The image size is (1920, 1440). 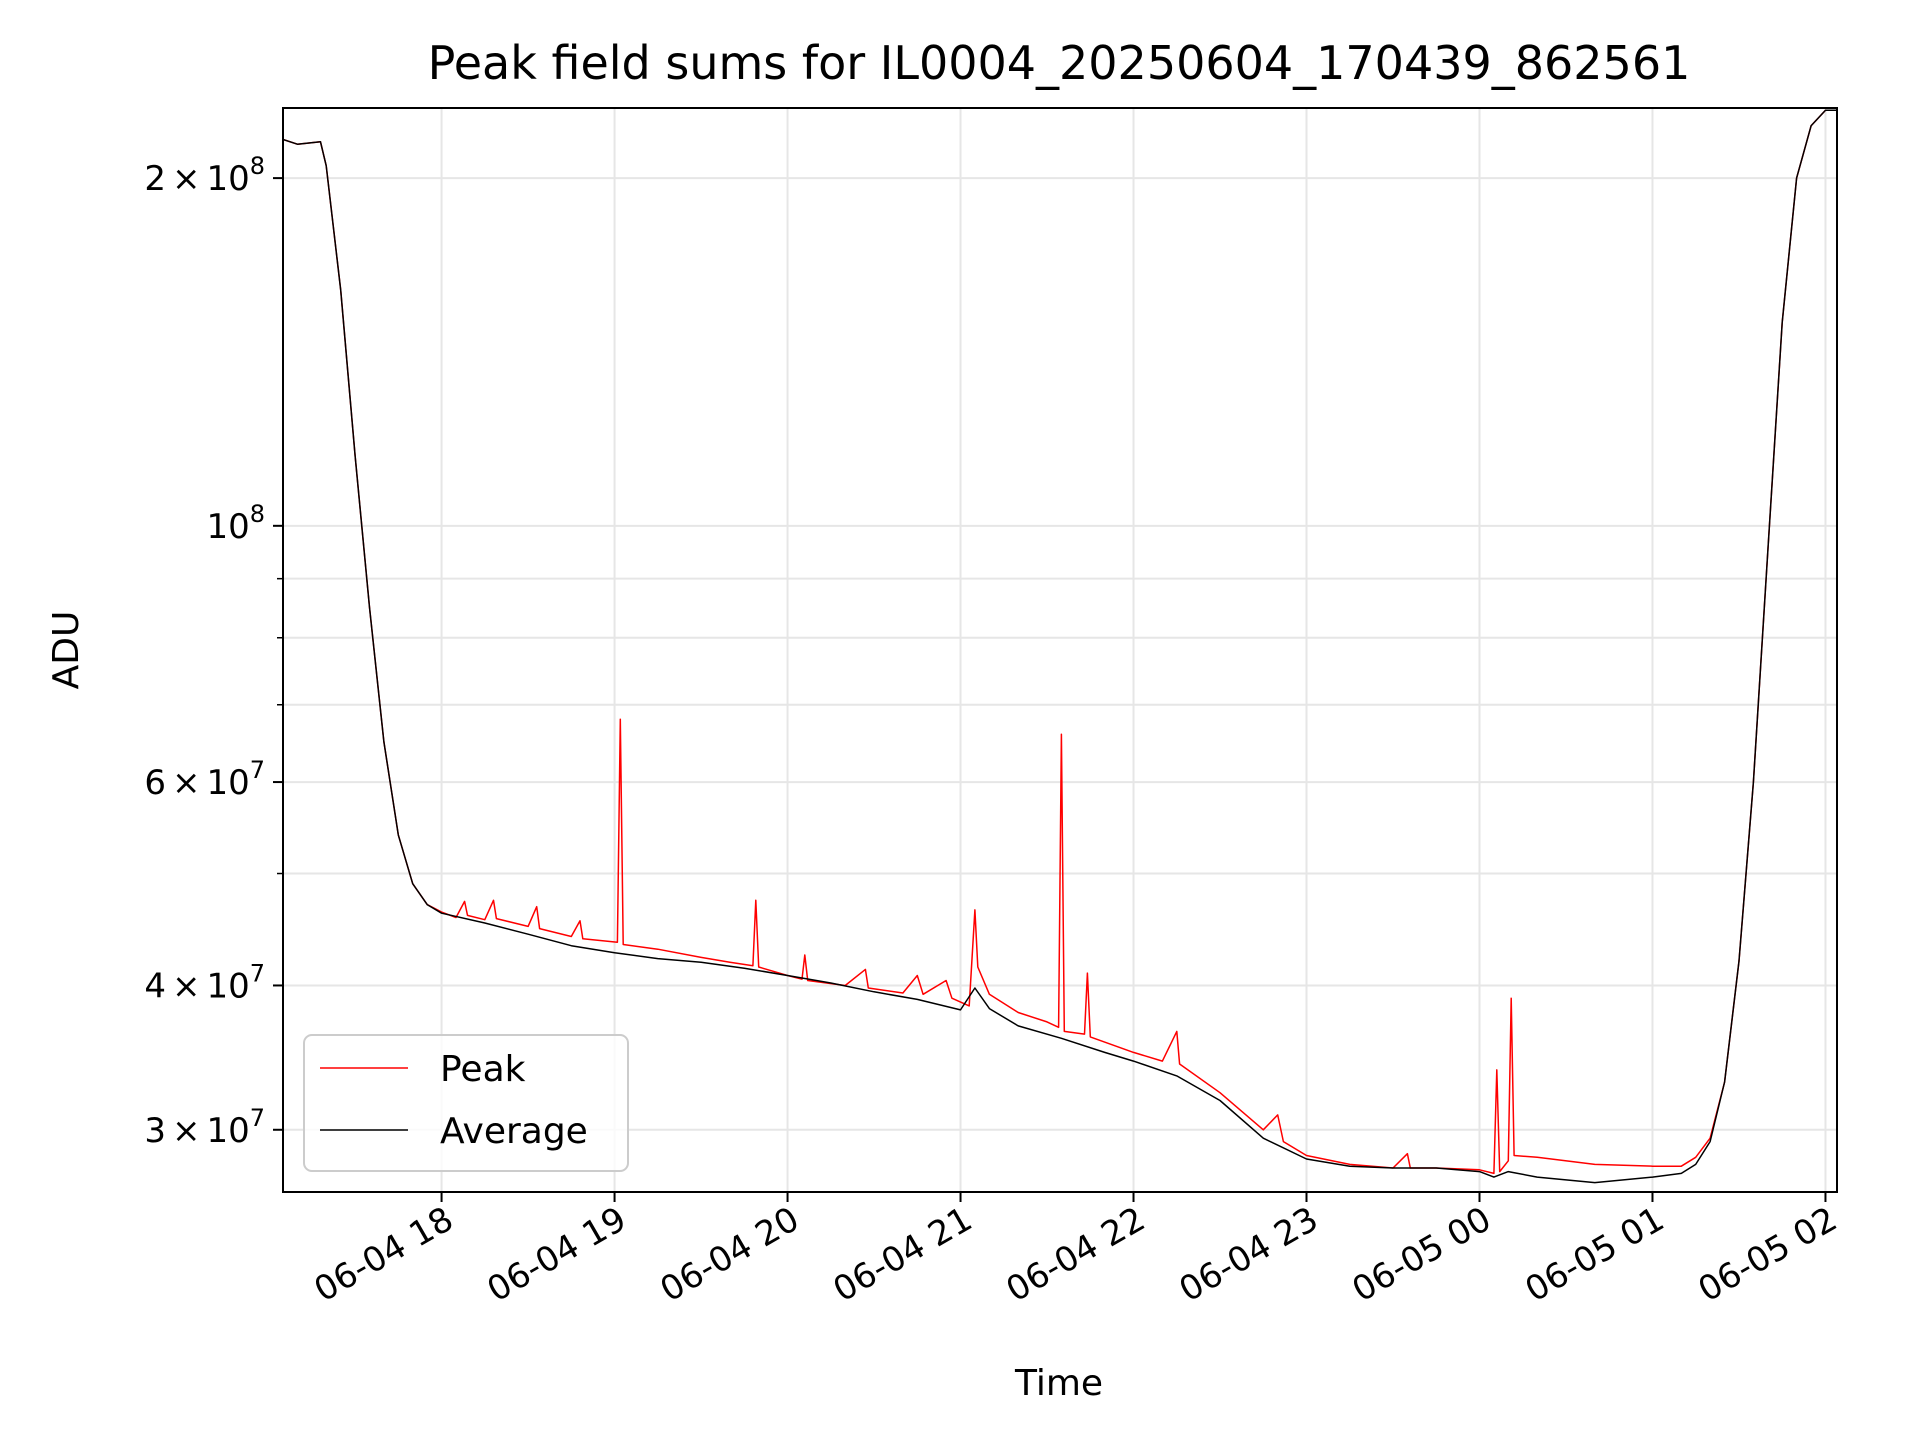 What do you see at coordinates (155, 783) in the screenshot?
I see `y-tick-mantissa: 6` at bounding box center [155, 783].